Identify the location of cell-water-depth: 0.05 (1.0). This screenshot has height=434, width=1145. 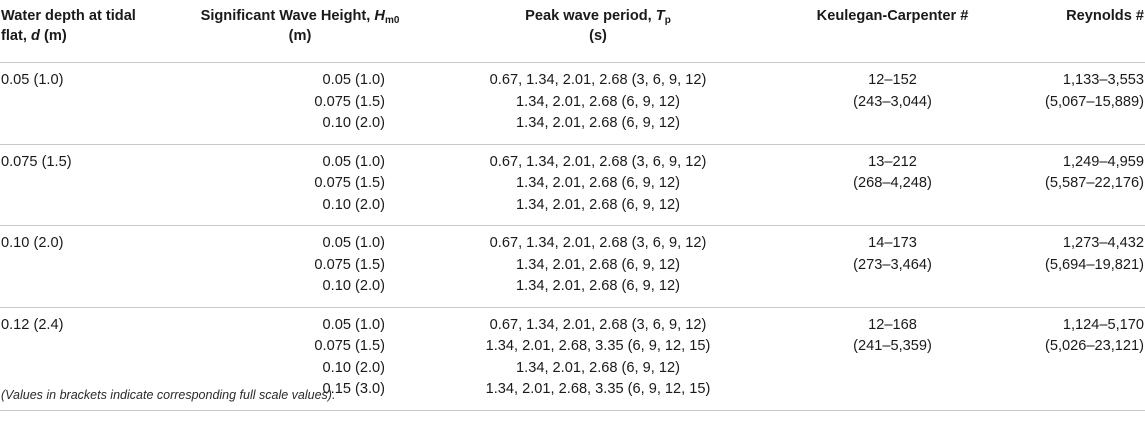
(93, 103).